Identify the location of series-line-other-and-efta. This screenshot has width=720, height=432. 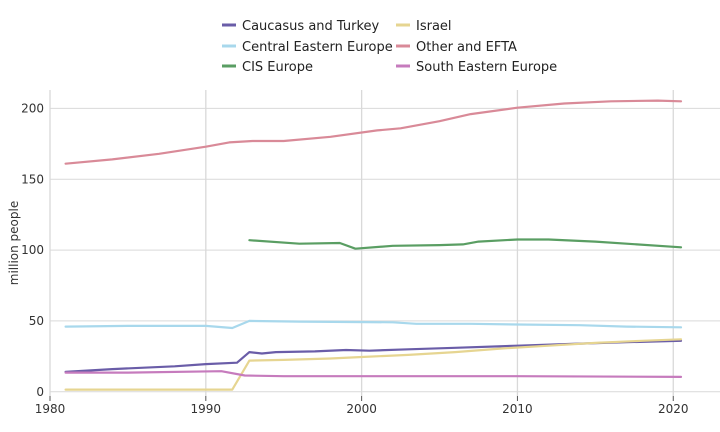
(373, 132).